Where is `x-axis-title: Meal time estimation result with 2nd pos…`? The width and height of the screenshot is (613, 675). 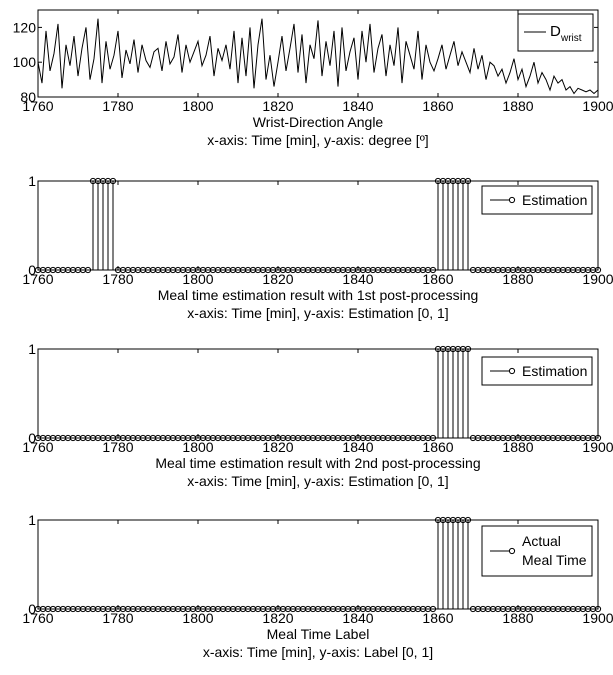 x-axis-title: Meal time estimation result with 2nd pos… is located at coordinates (317, 463).